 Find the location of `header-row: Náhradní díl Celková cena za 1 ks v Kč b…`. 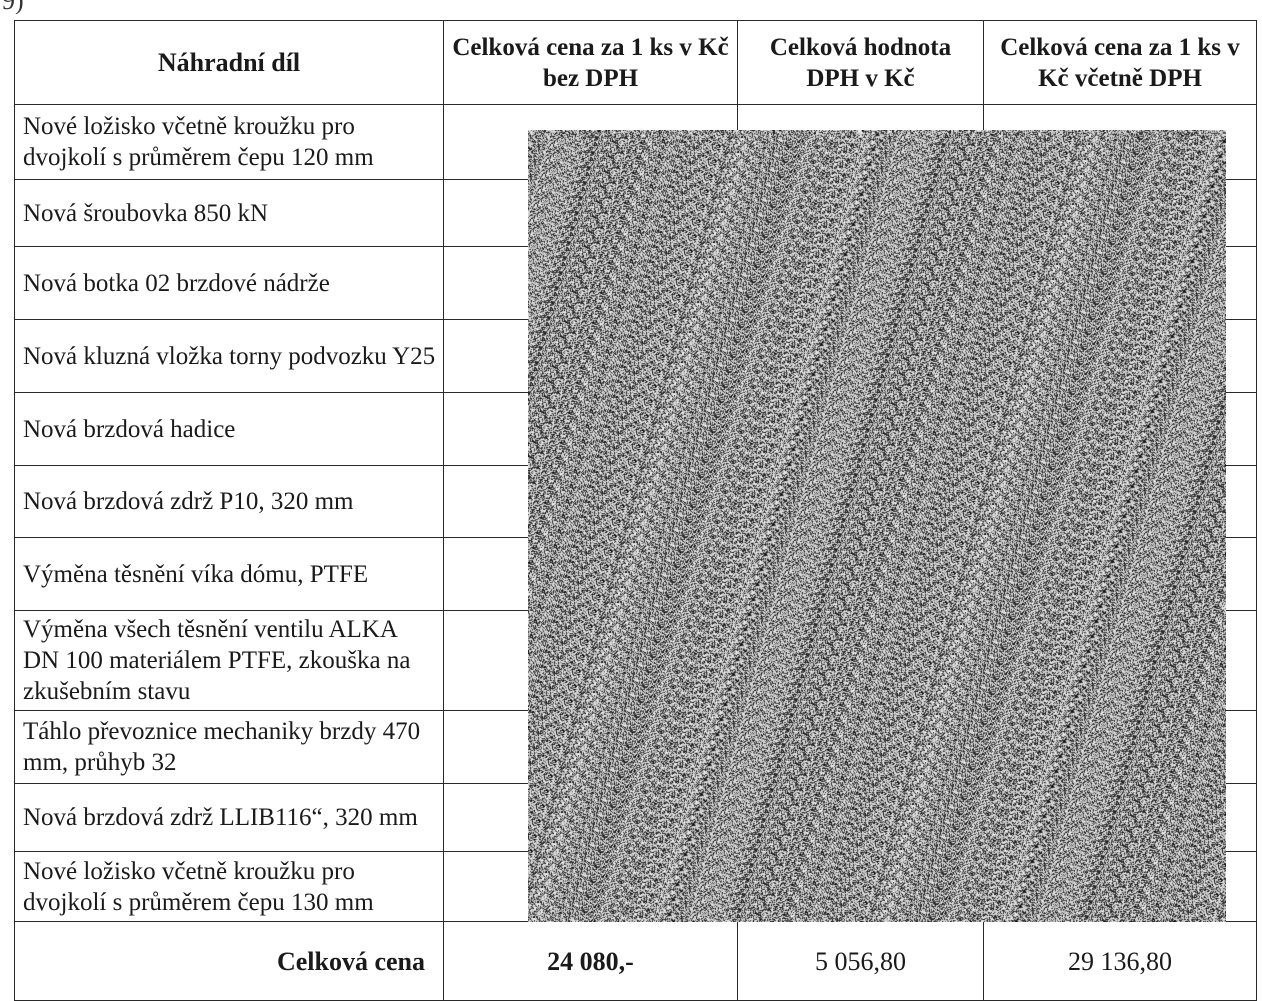

header-row: Náhradní díl Celková cena za 1 ks v Kč b… is located at coordinates (635, 62).